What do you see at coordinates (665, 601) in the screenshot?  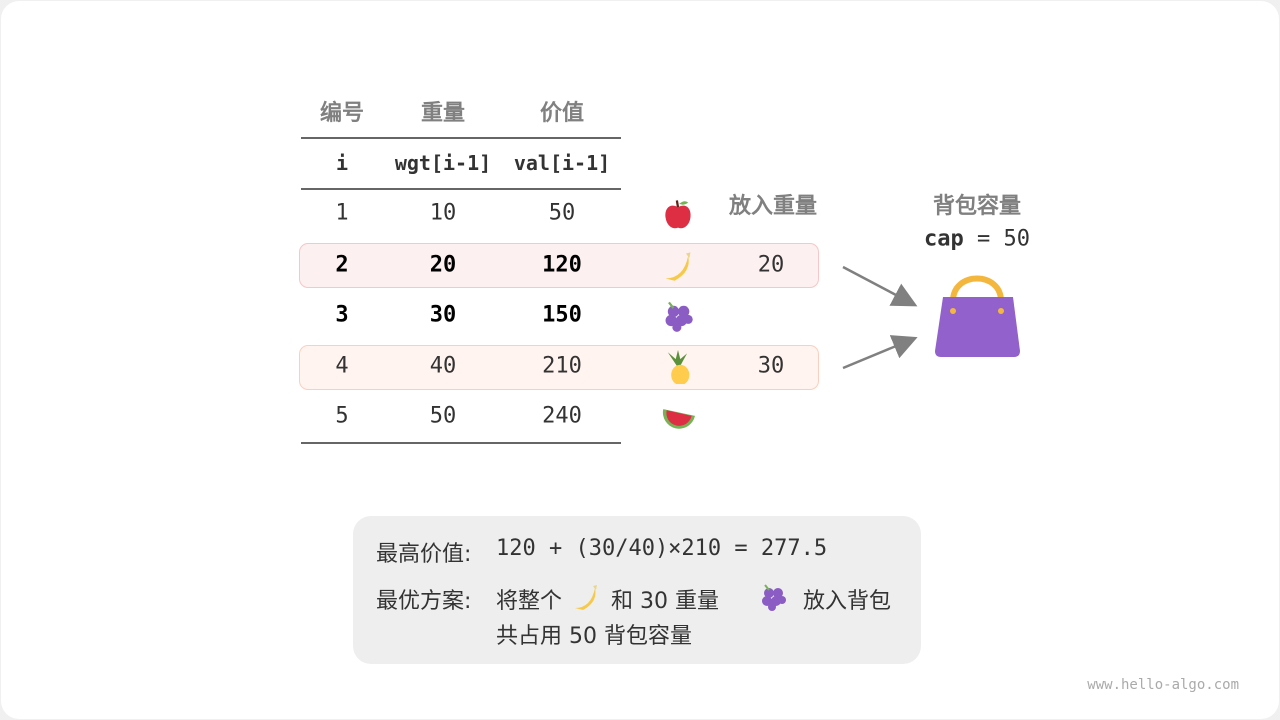 I see `best-plan-b: 和 30 重量` at bounding box center [665, 601].